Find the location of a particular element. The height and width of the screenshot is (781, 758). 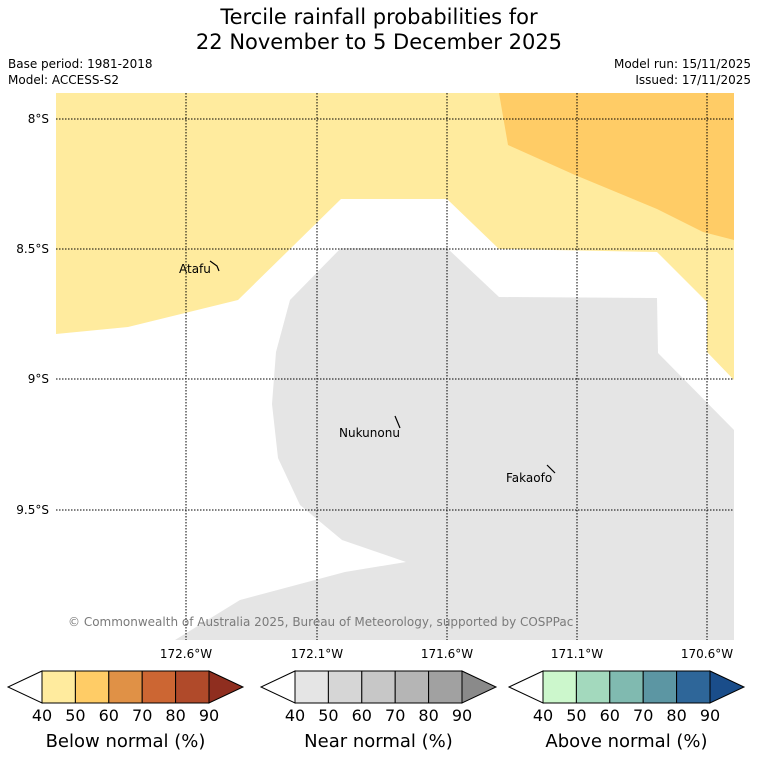

legend-above-tick-50: 50 is located at coordinates (576, 715).